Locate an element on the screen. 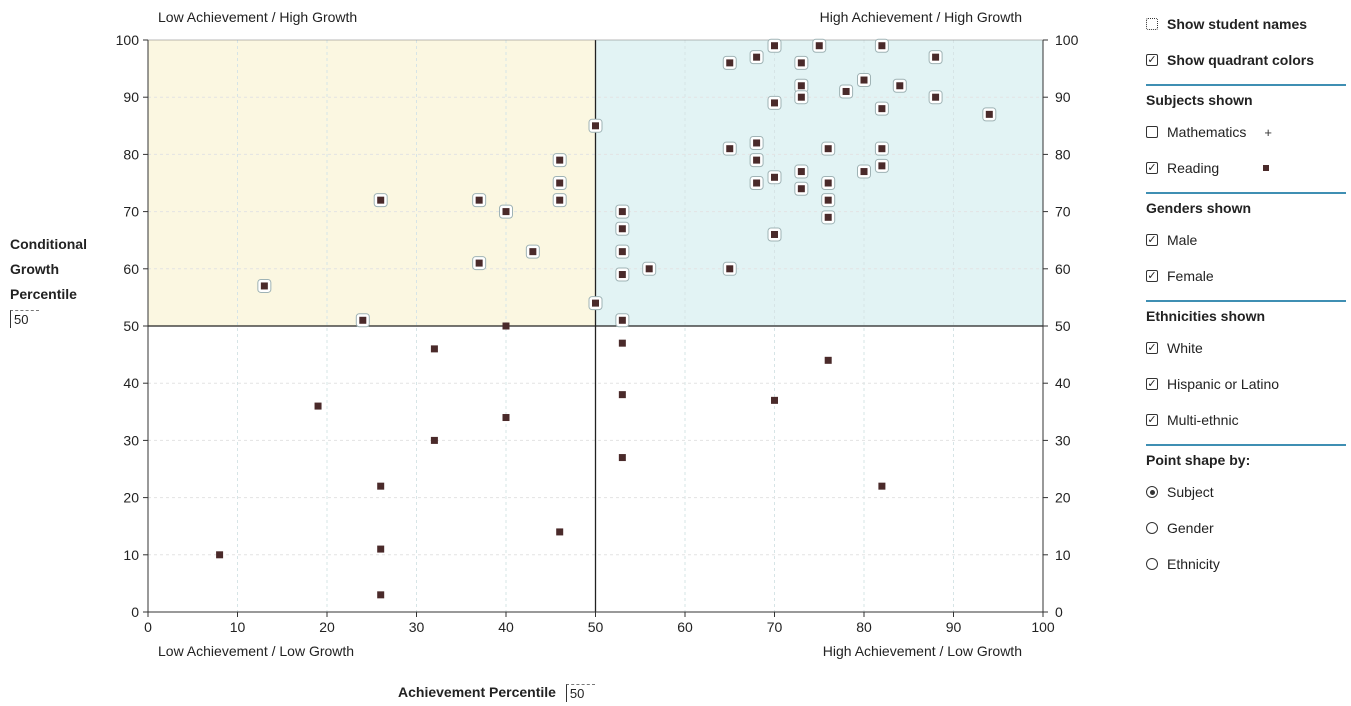 This screenshot has height=706, width=1351. eth-hispanic-label: Hispanic or Latino is located at coordinates (1223, 384).